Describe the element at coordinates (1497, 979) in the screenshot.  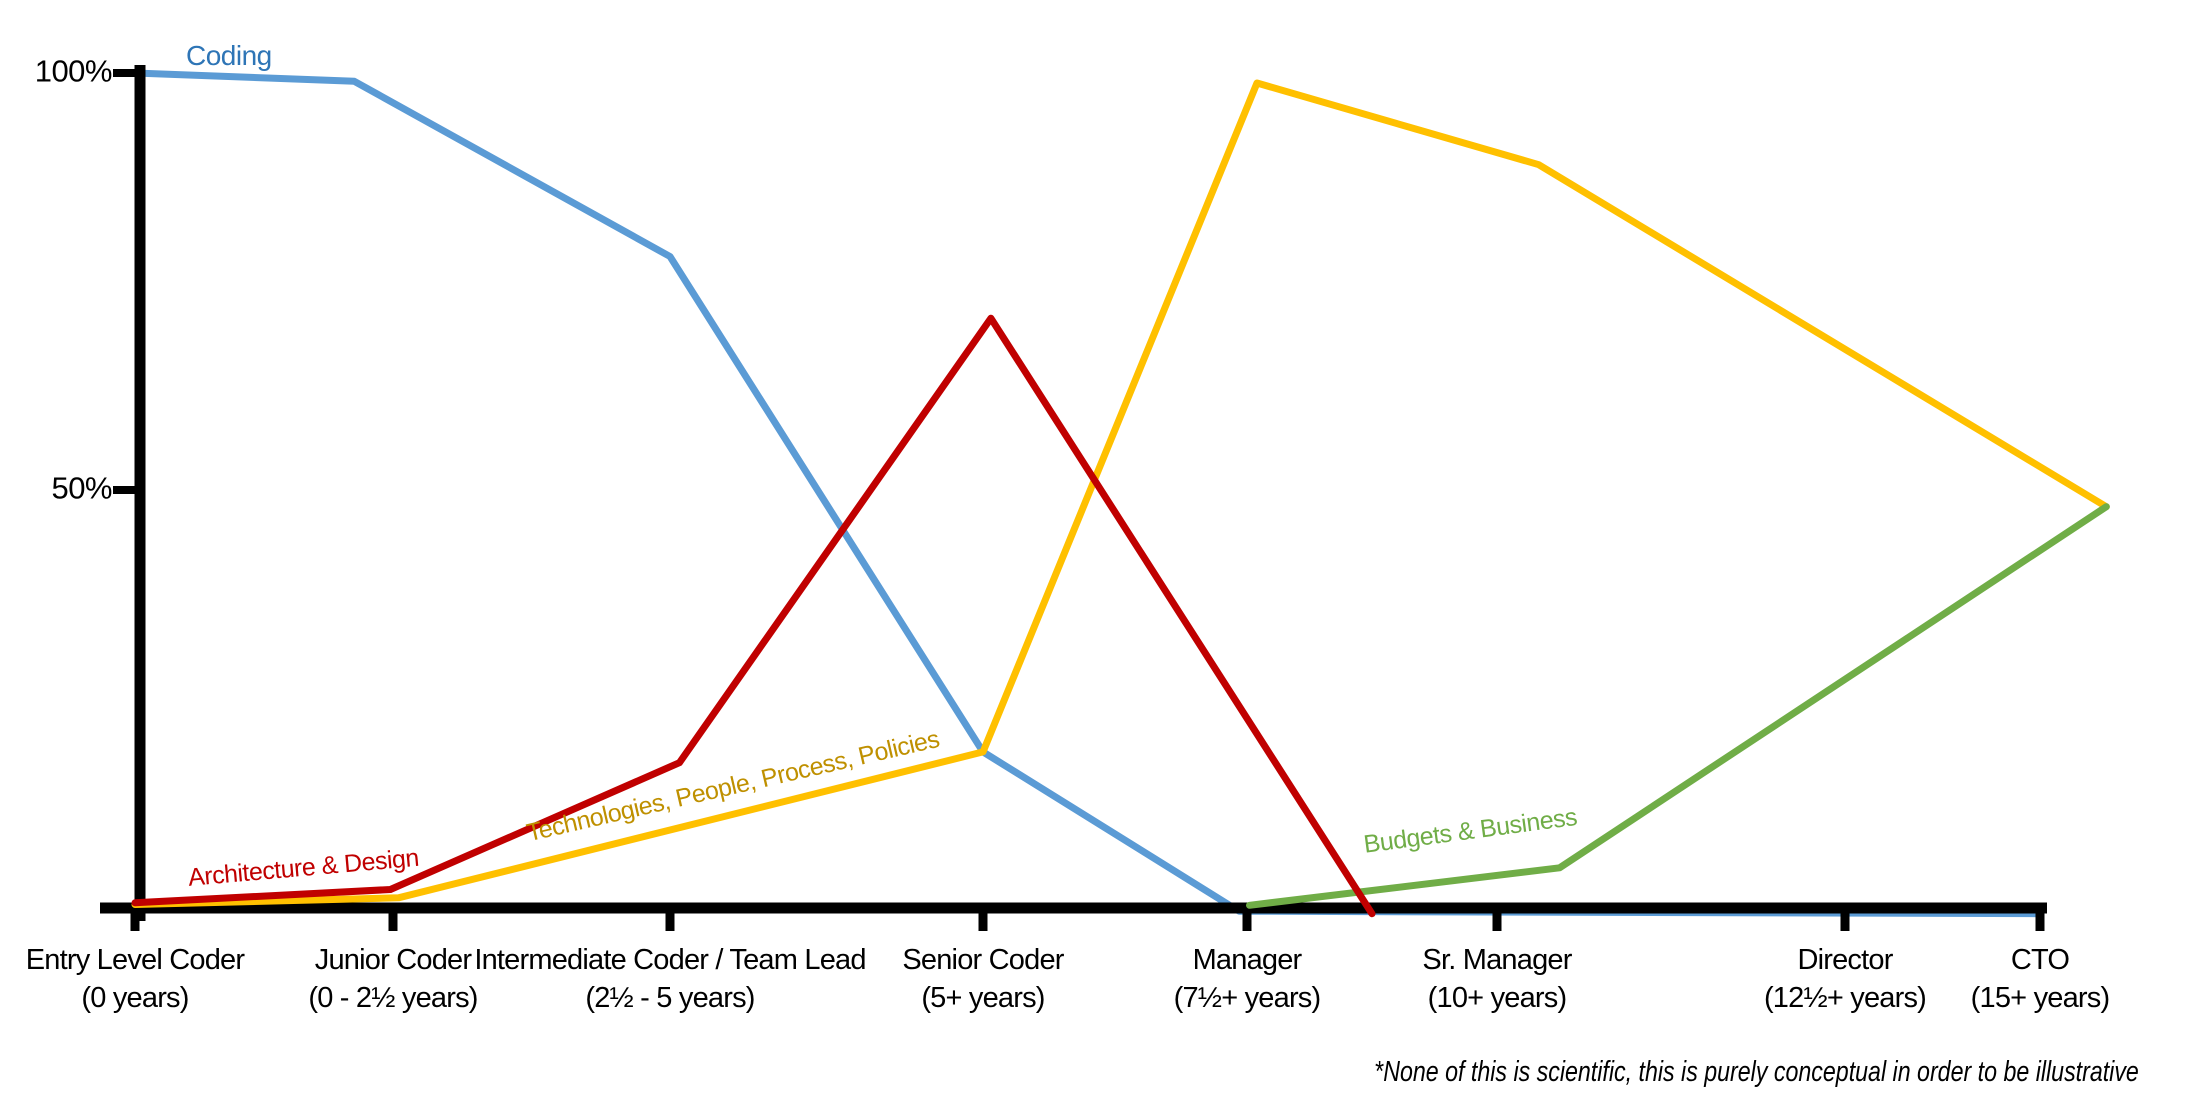
I see `category-label-sr-manager: Sr. Manager (10+ years)` at that location.